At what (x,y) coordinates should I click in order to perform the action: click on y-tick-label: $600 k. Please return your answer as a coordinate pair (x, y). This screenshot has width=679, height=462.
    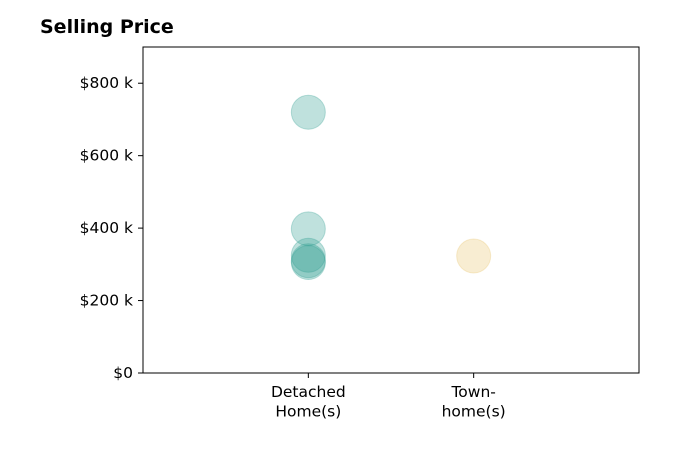
    Looking at the image, I should click on (106, 156).